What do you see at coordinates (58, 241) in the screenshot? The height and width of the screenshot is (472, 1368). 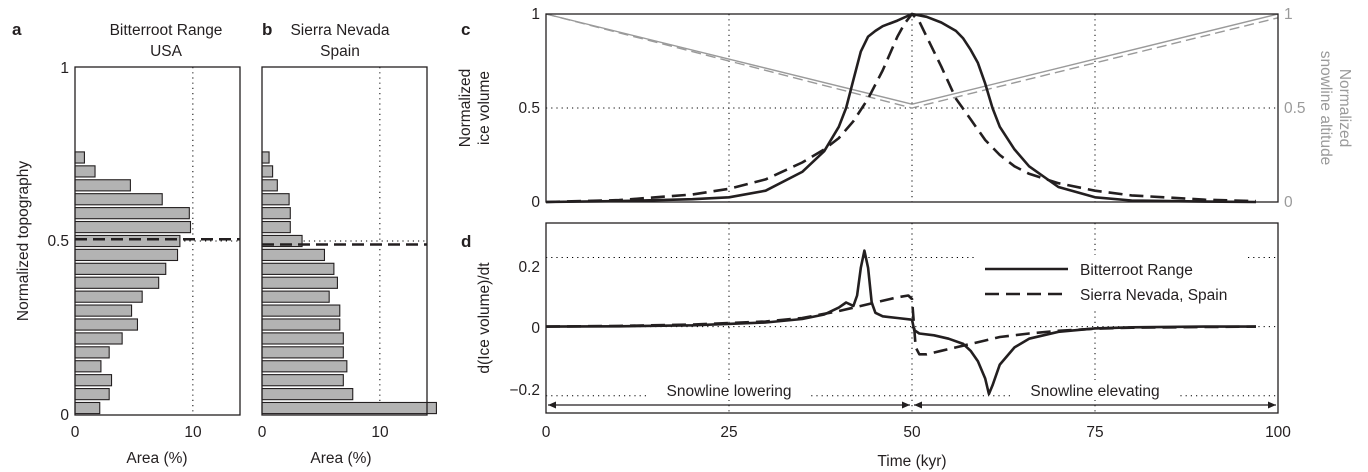 I see `panel-a-ytick-0.5: 0.5` at bounding box center [58, 241].